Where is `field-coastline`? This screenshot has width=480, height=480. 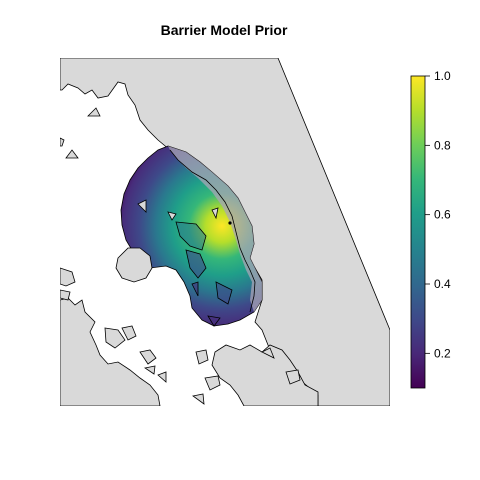
field-coastline is located at coordinates (212, 231).